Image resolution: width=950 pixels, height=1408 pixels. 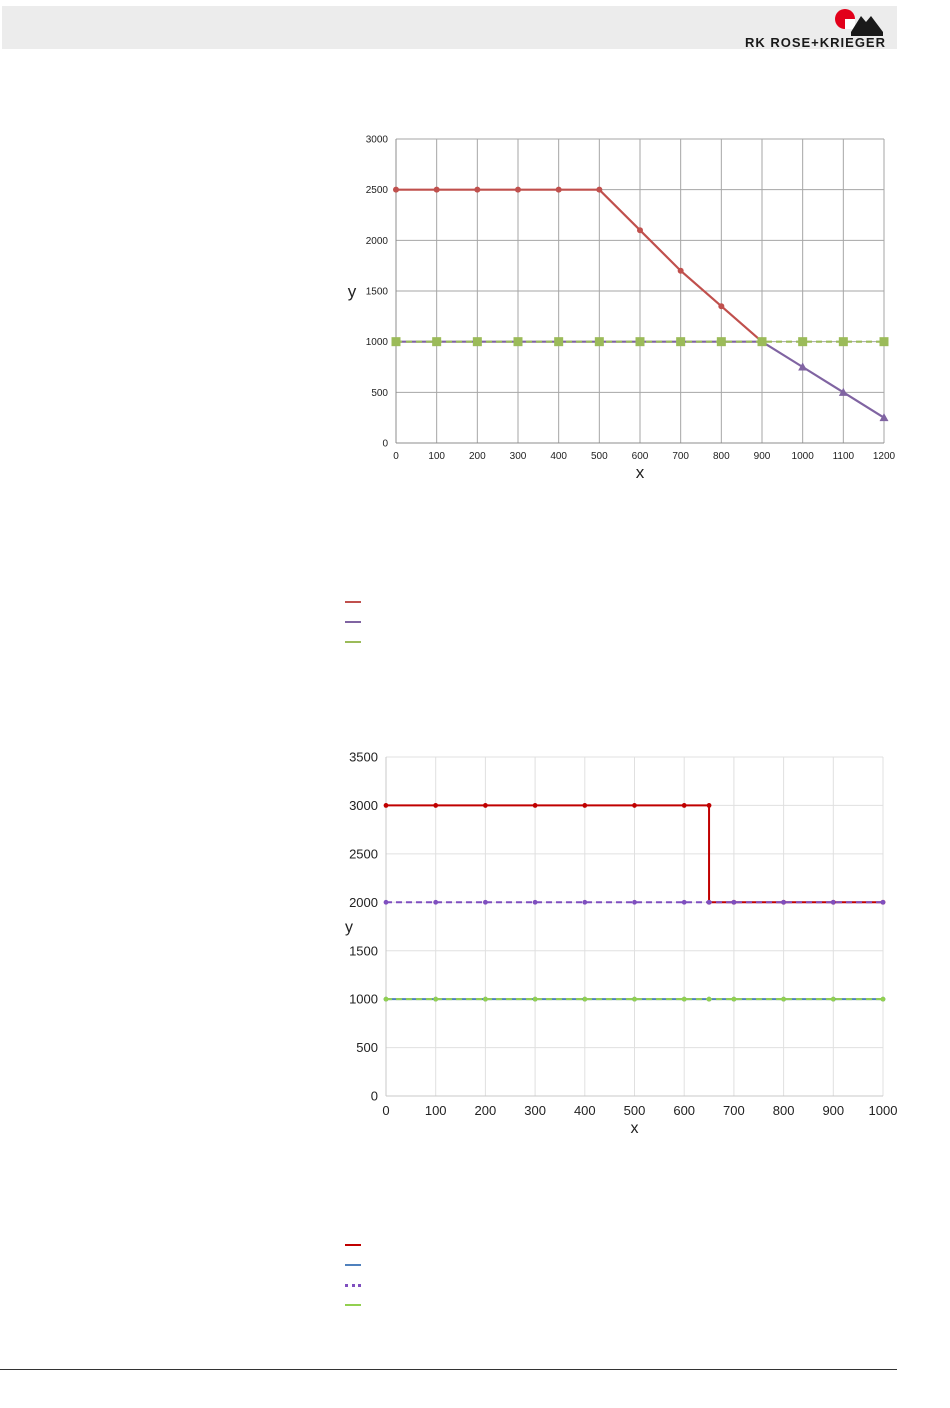 I want to click on company-logo: RK ROSE+KRIEGER, so click(x=801, y=29).